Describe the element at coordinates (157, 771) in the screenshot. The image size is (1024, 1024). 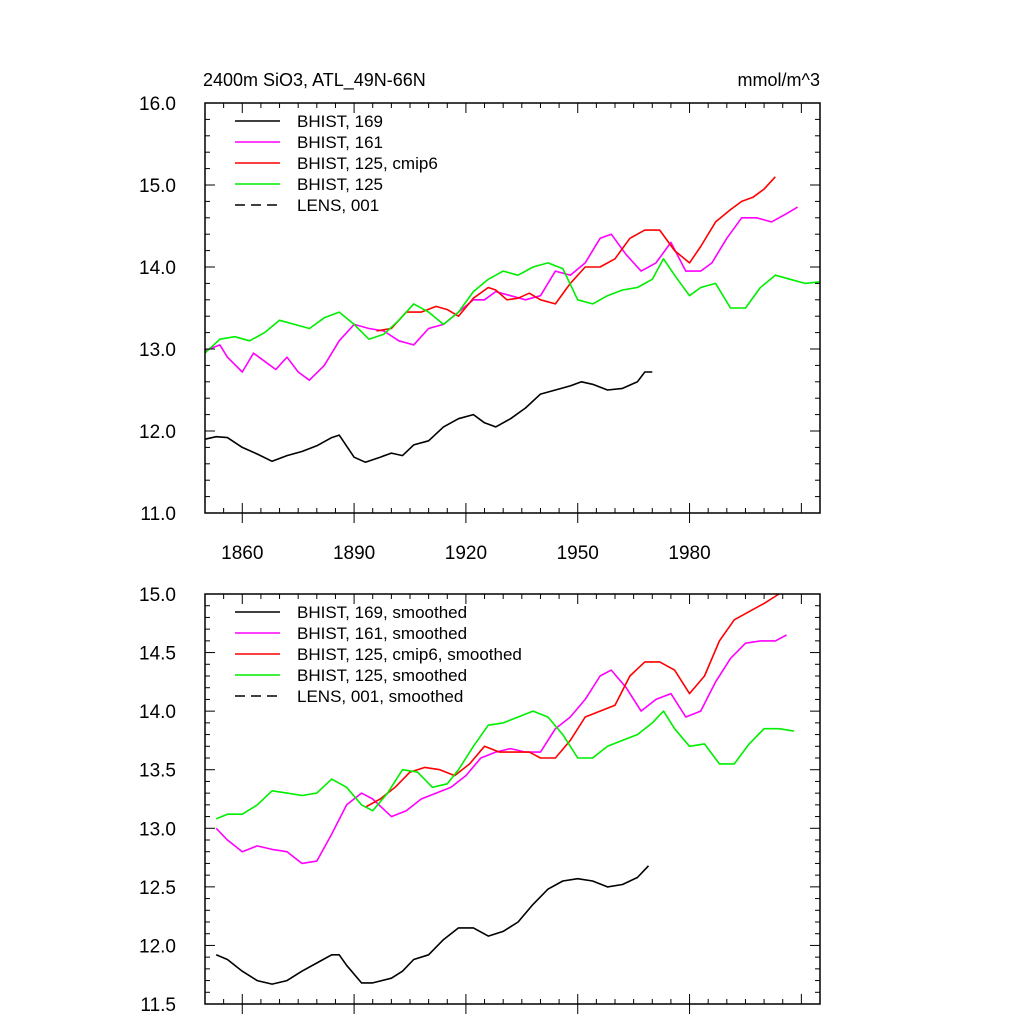
I see `y-tick-label-13.5: 13.5` at that location.